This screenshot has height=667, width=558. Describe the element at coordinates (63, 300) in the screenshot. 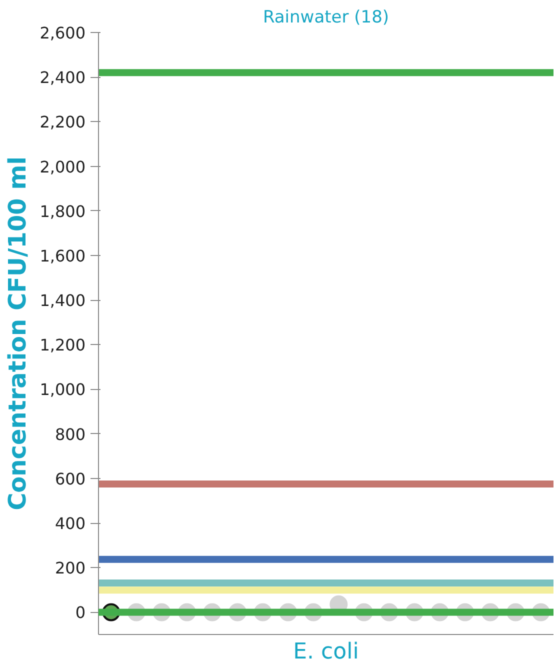

I see `y-tick-label: 1,400` at that location.